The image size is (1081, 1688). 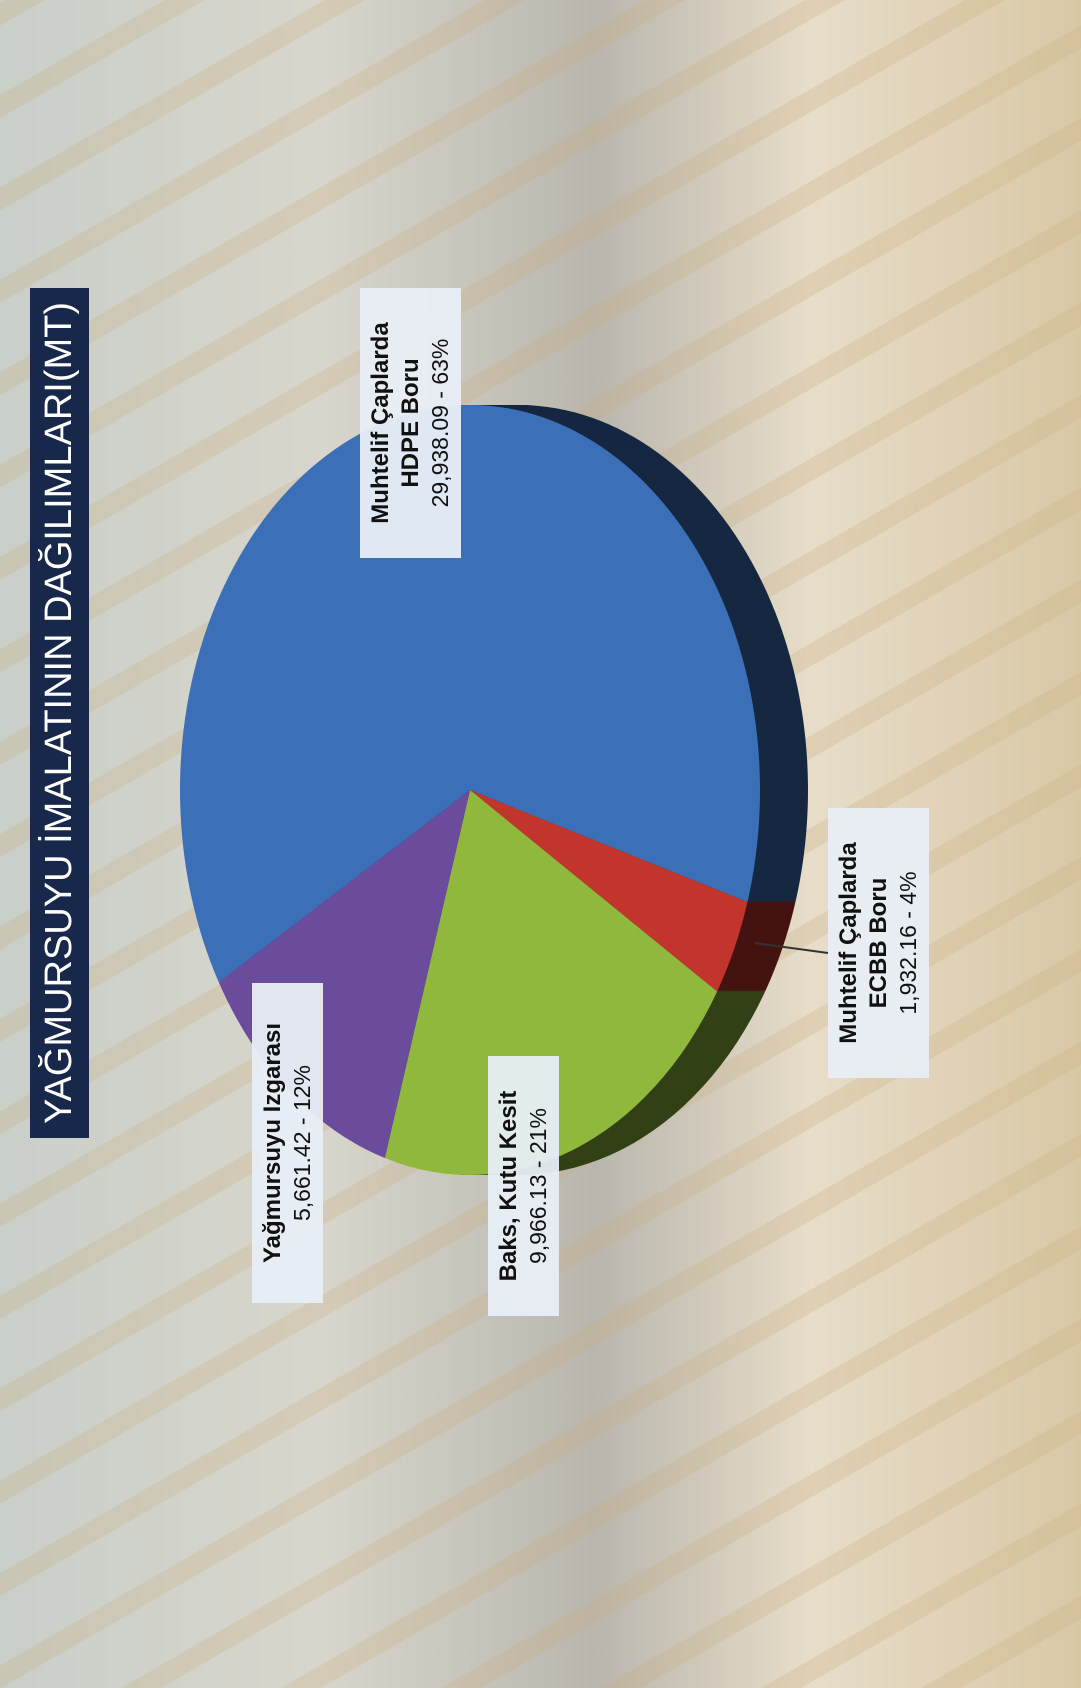 What do you see at coordinates (791, 948) in the screenshot?
I see `leader-line` at bounding box center [791, 948].